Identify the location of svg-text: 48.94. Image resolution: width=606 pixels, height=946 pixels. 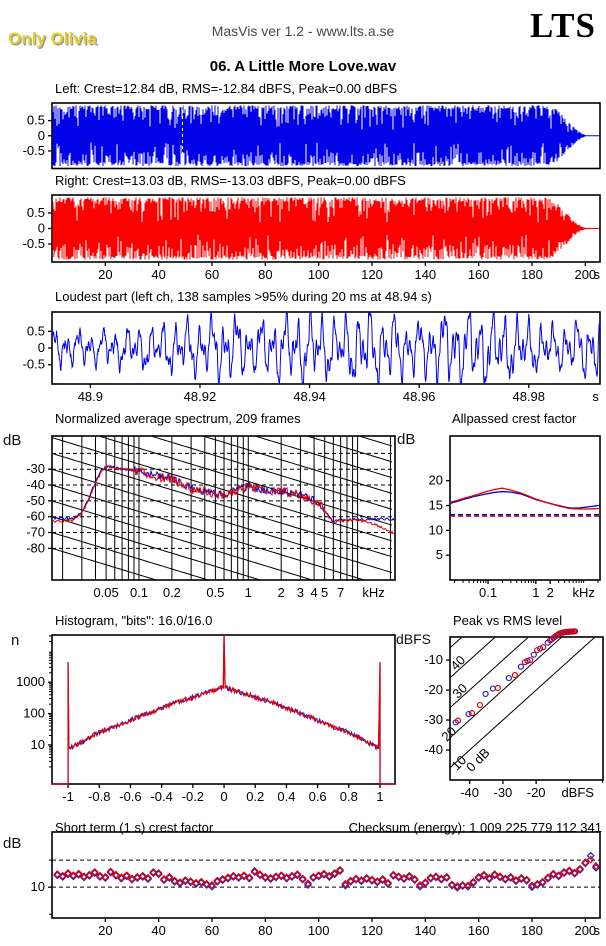
(309, 396).